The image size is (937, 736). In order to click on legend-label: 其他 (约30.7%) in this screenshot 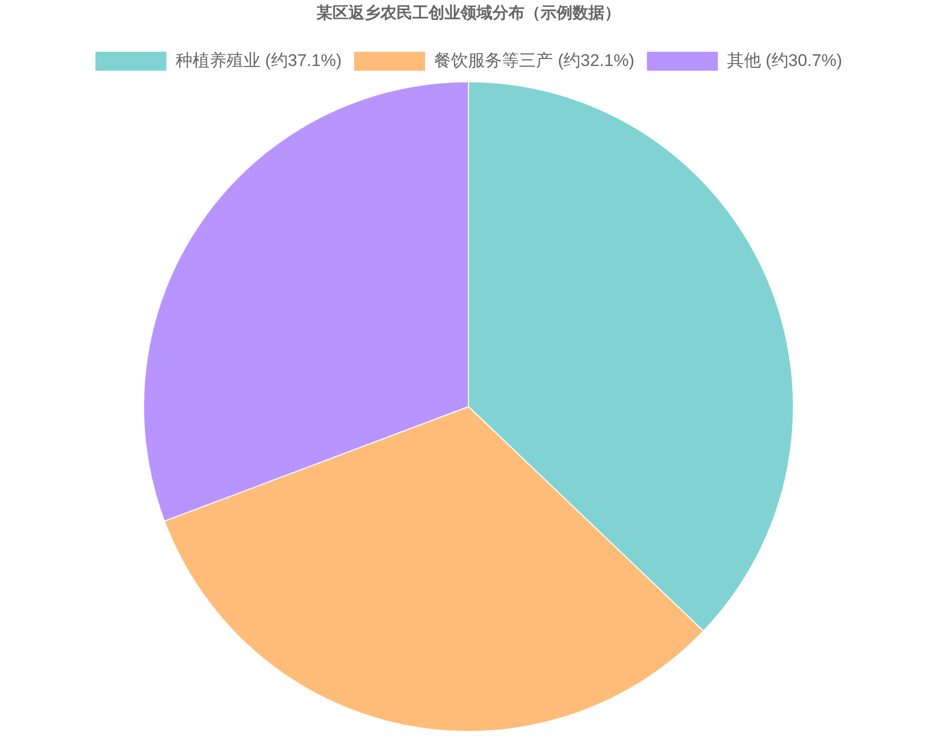, I will do `click(784, 60)`.